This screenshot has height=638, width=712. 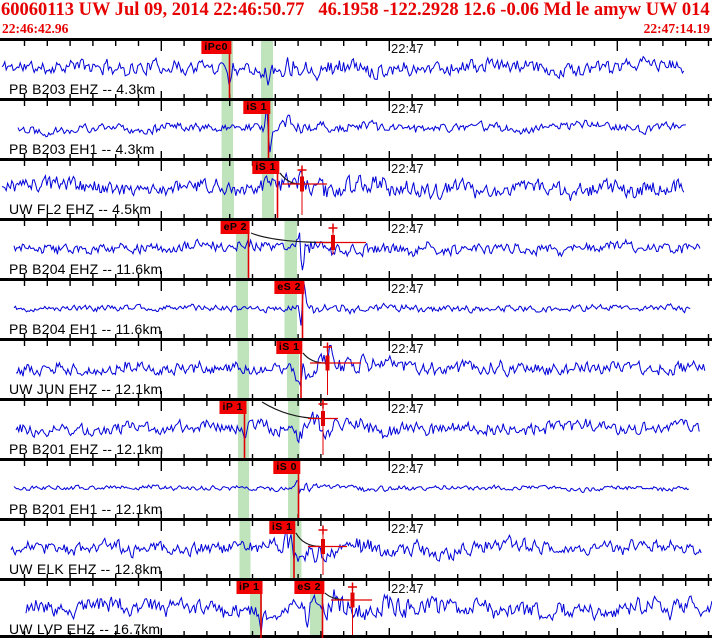 What do you see at coordinates (85, 329) in the screenshot?
I see `station-label: PB B204 EH1 -- 11.6km` at bounding box center [85, 329].